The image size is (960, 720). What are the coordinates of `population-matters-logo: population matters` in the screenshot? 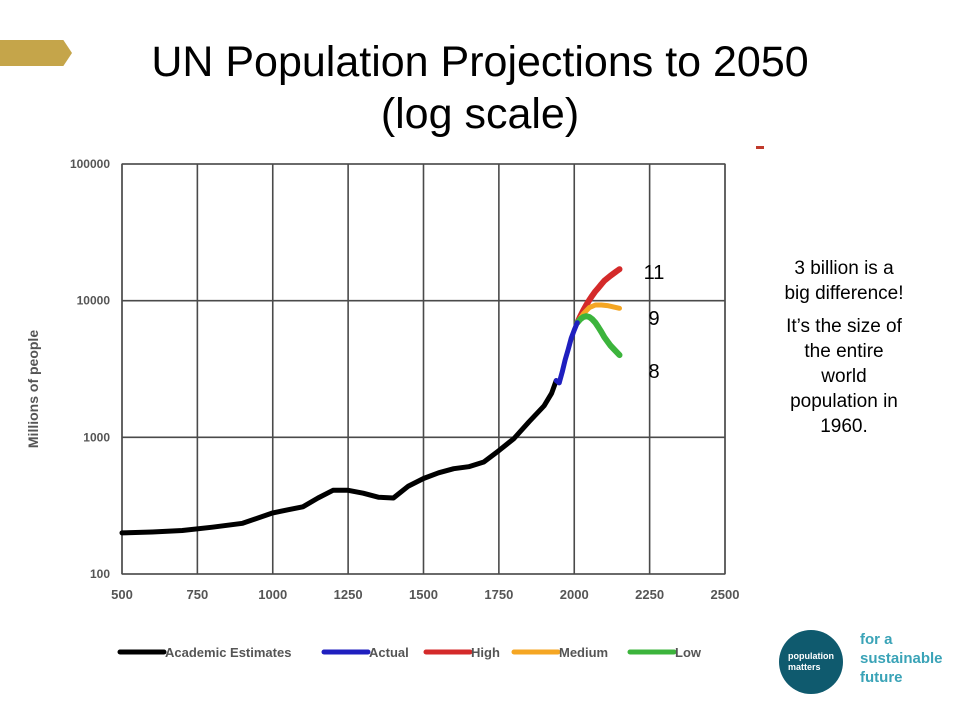 It's located at (811, 662).